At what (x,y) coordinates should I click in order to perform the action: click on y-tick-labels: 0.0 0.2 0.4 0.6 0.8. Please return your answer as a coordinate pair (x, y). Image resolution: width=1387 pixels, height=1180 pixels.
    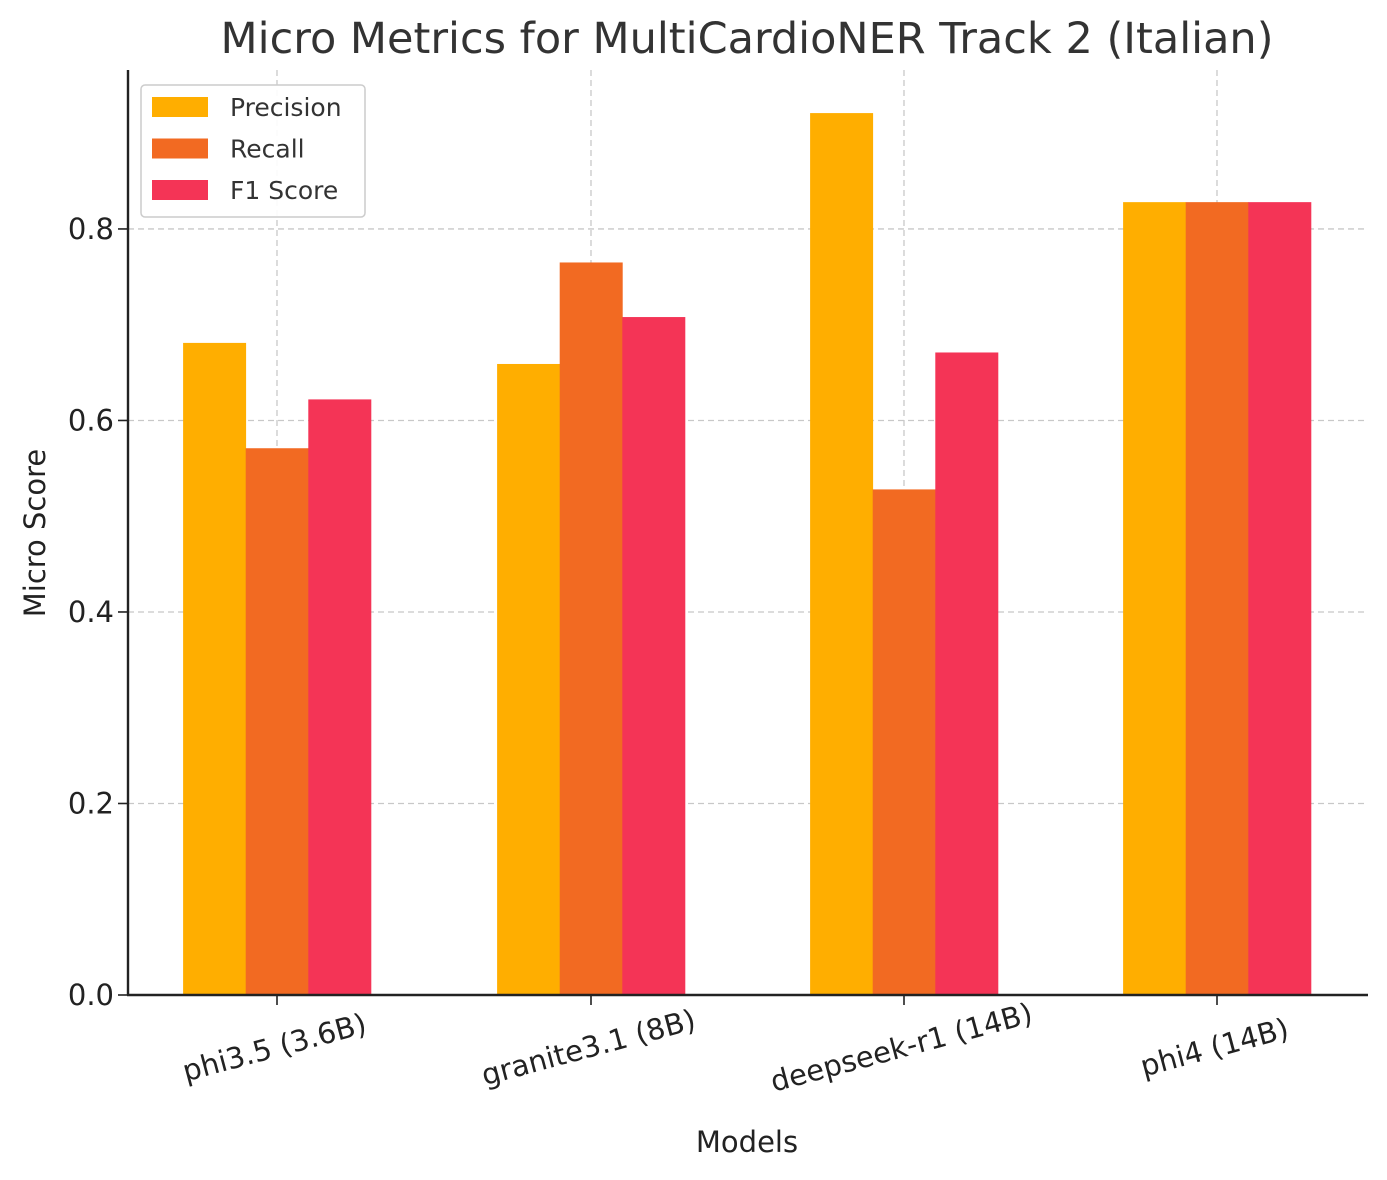
    Looking at the image, I should click on (91, 612).